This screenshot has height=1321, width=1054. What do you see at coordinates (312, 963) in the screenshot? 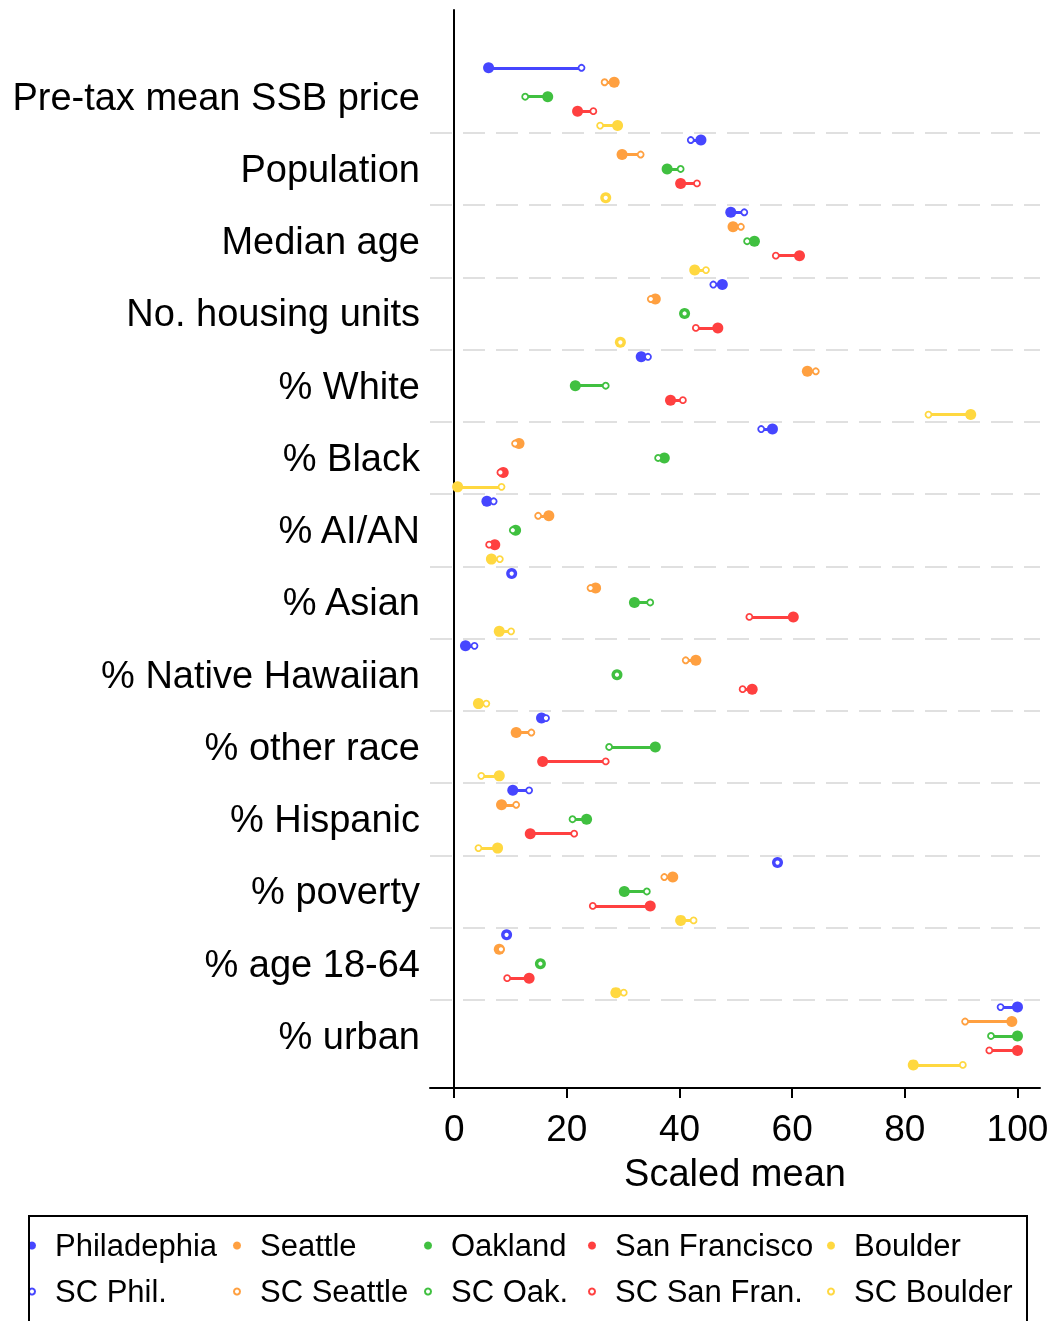
I see `y-tick-label: % age 18-64` at bounding box center [312, 963].